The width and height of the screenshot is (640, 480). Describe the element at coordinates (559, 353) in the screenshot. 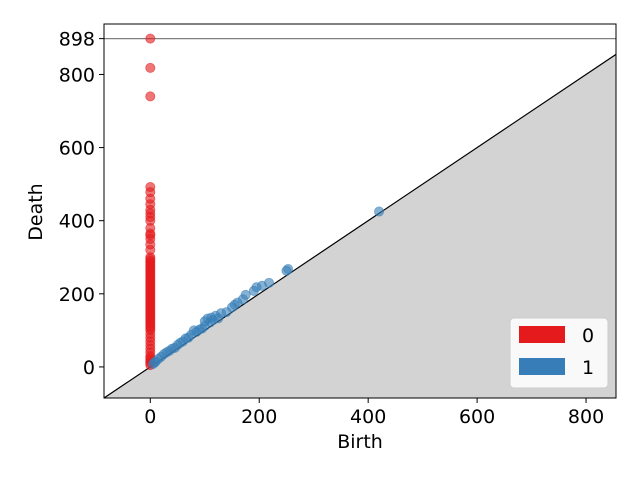

I see `legend: 0 1` at that location.